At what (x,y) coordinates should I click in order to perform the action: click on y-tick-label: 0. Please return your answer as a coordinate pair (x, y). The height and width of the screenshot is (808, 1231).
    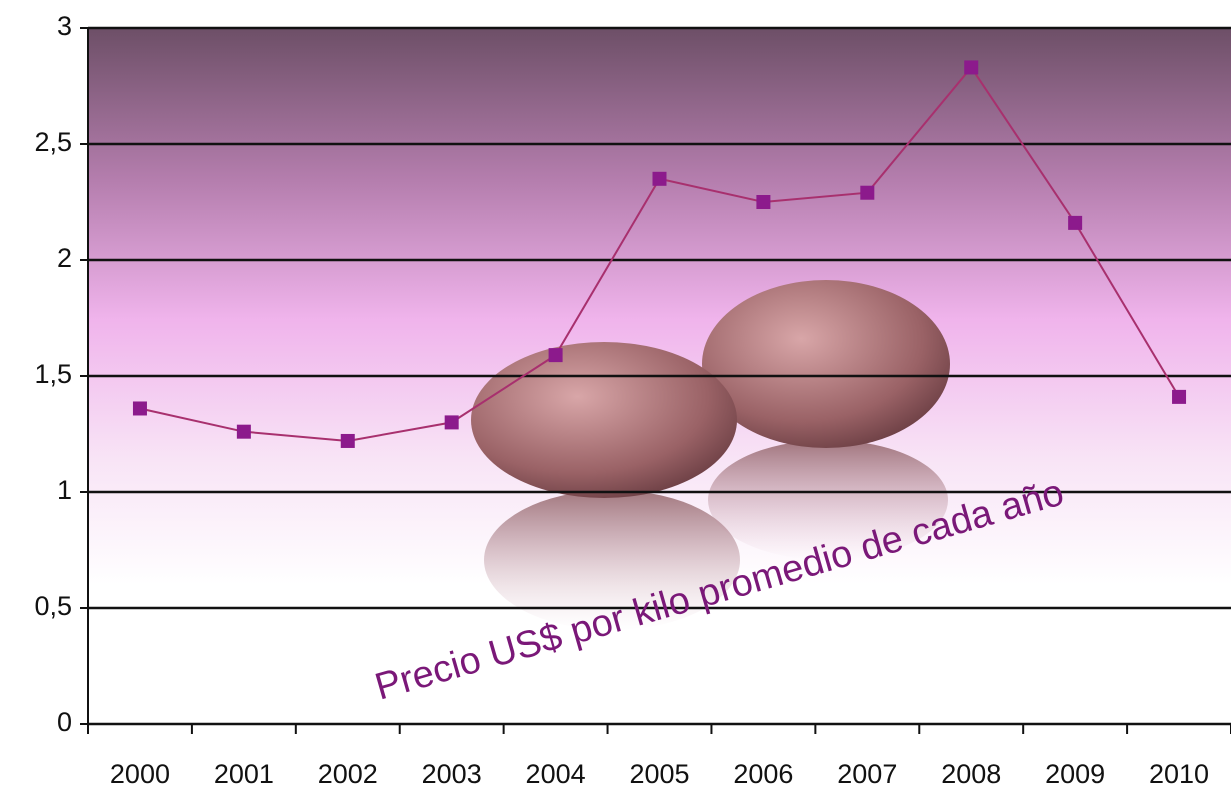
    Looking at the image, I should click on (64, 722).